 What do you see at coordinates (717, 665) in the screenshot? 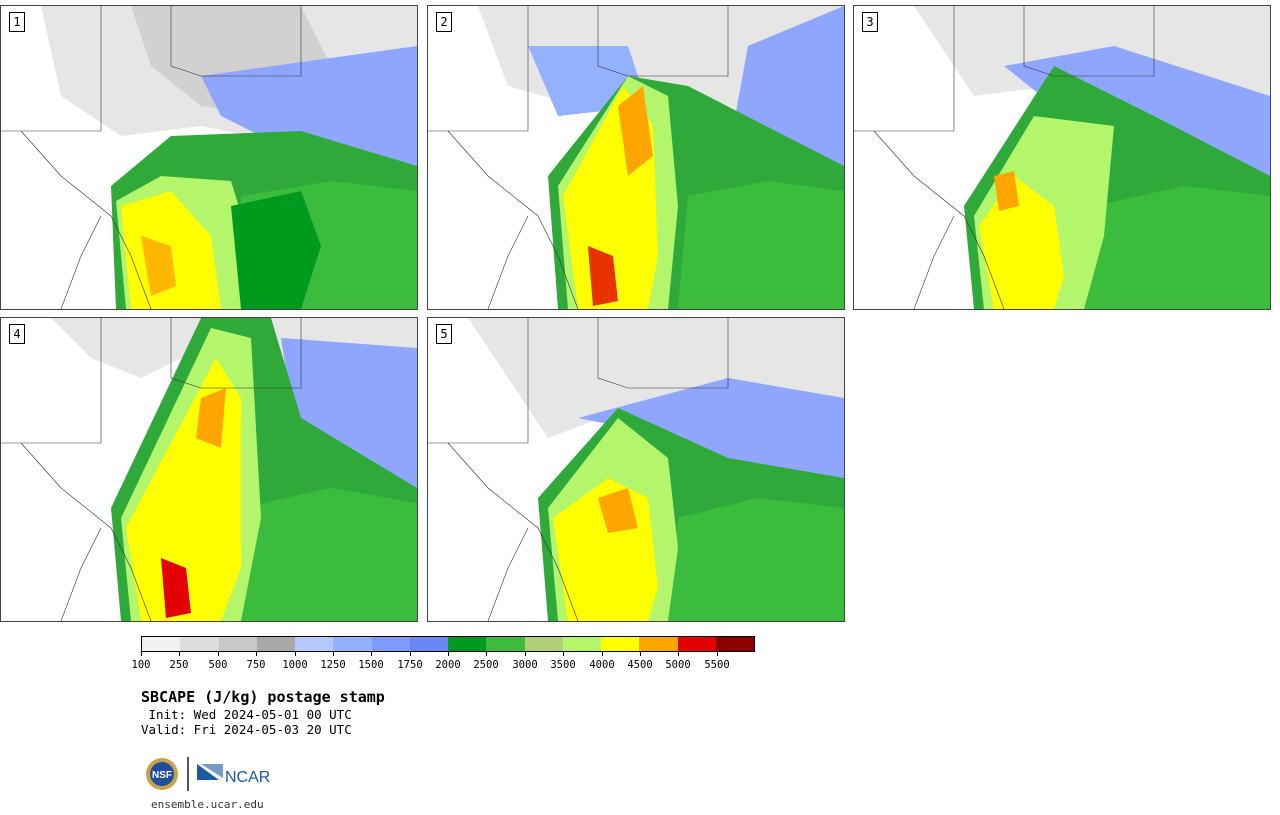
I see `colorbar-tick-label: 5500` at bounding box center [717, 665].